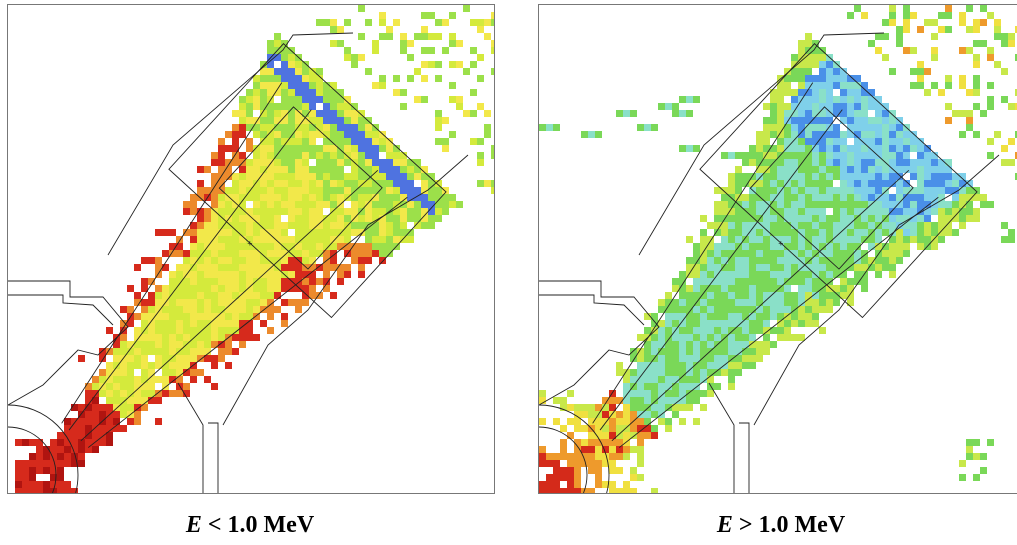  I want to click on caption-condition: > 1.0 MeV, so click(789, 525).